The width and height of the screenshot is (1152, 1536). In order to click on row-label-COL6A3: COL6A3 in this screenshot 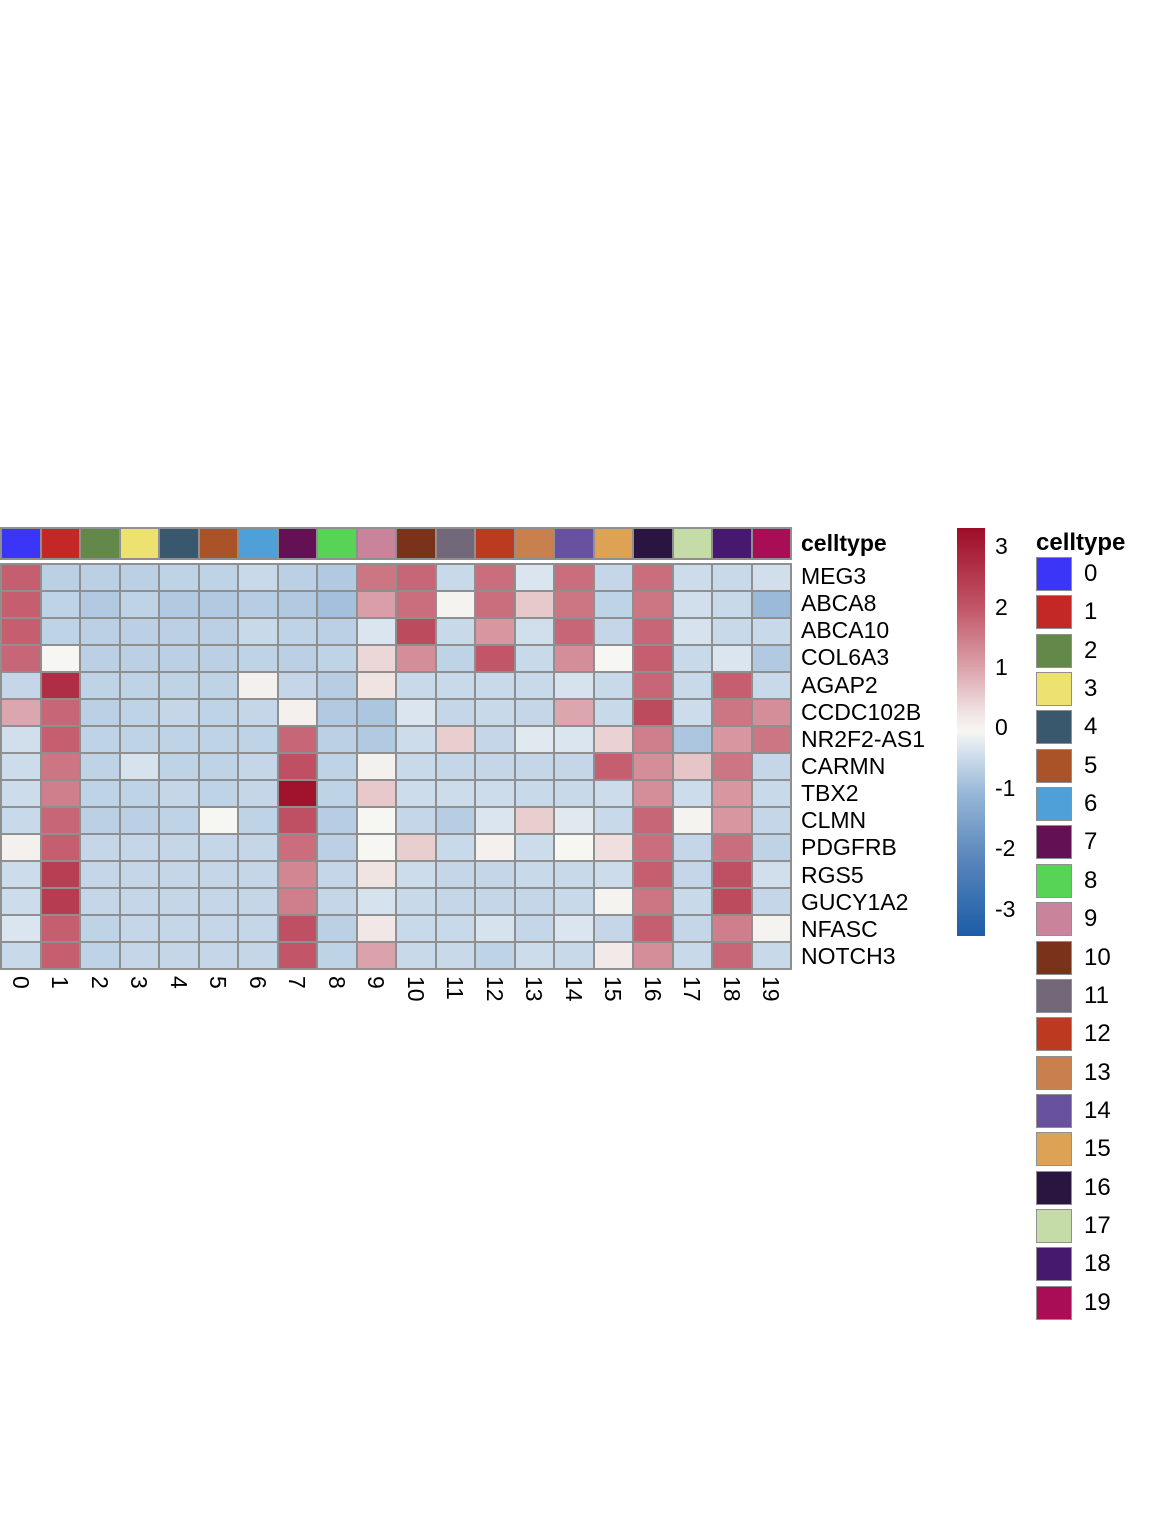, I will do `click(845, 657)`.